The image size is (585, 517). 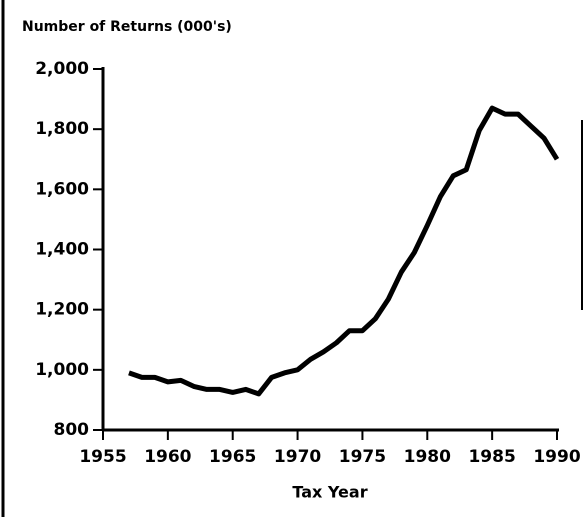 What do you see at coordinates (297, 457) in the screenshot?
I see `x-tick-label: 1970` at bounding box center [297, 457].